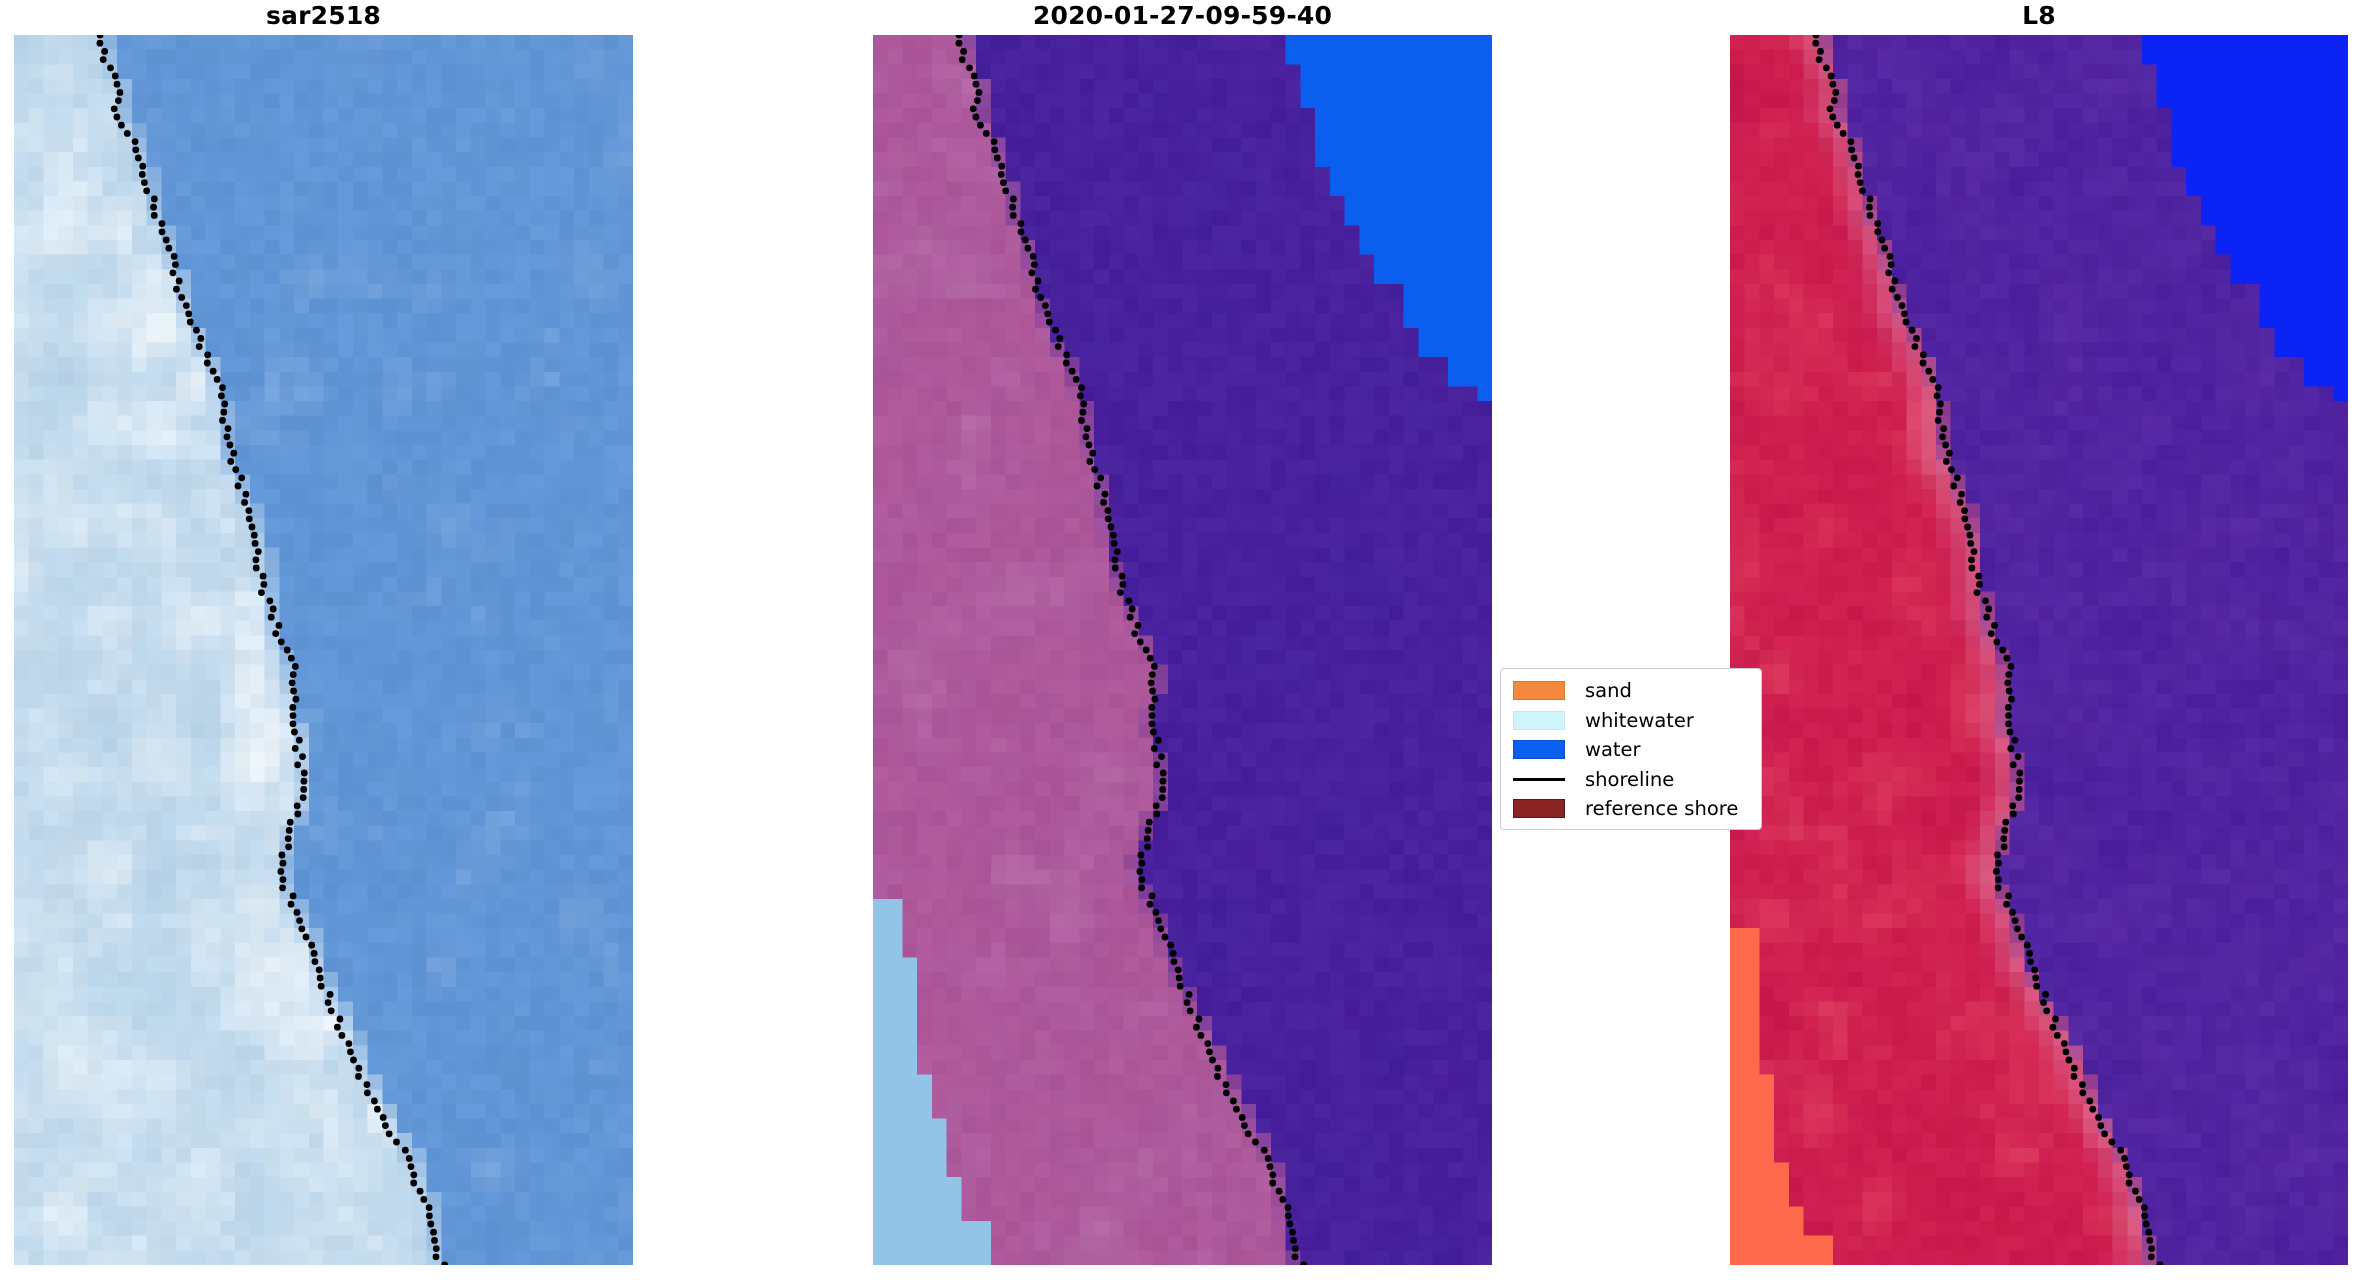  I want to click on legend-entry-reference-shore: reference shore, so click(1632, 809).